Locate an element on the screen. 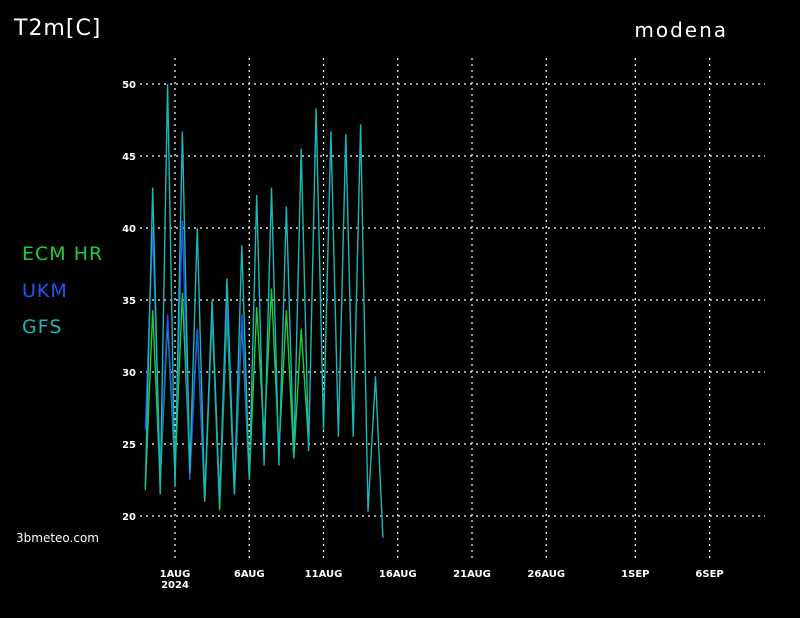  x-tick-label: 21AUG is located at coordinates (472, 574).